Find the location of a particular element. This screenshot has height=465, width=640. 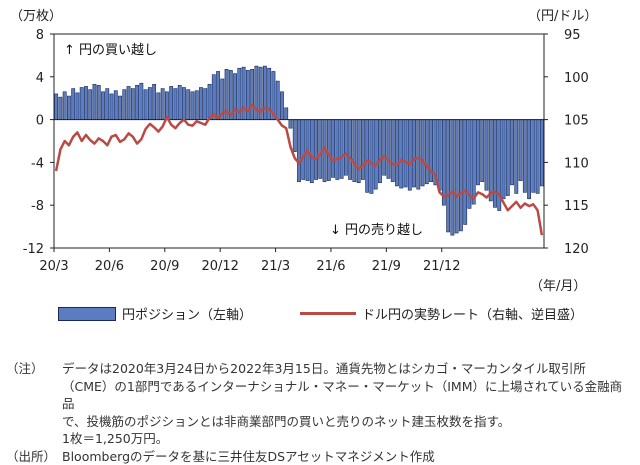

left-tick-label: -4 is located at coordinates (37, 163).